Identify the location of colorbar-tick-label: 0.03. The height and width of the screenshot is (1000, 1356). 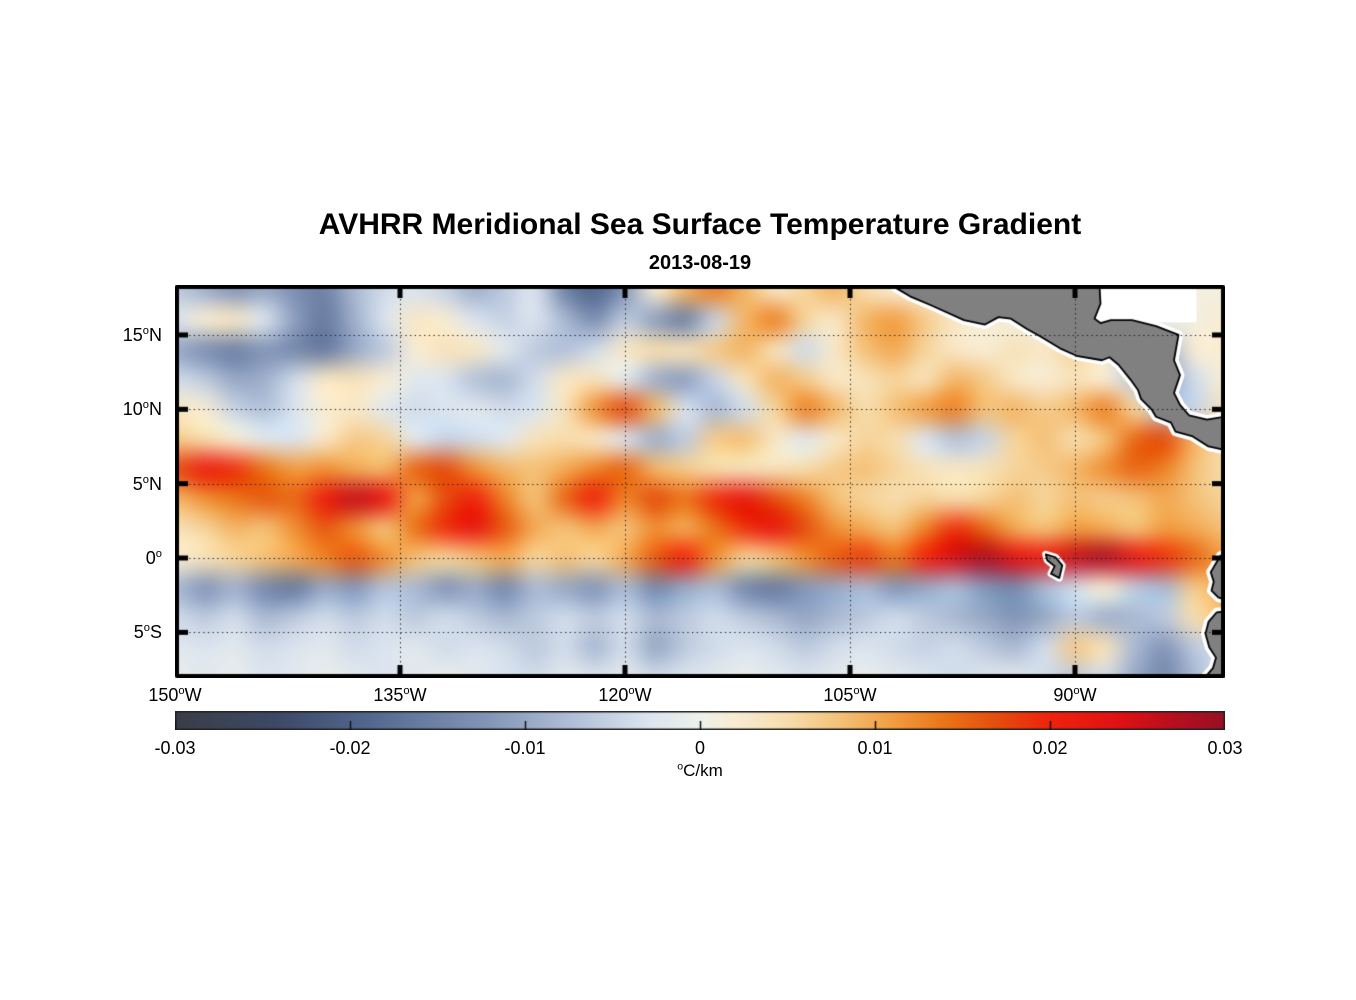
(1225, 748).